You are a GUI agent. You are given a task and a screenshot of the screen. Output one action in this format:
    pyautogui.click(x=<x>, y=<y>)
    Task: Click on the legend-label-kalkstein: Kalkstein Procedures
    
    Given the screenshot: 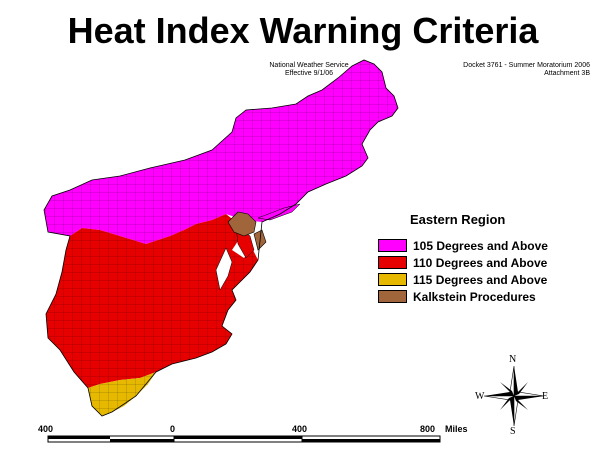 What is the action you would take?
    pyautogui.click(x=474, y=296)
    